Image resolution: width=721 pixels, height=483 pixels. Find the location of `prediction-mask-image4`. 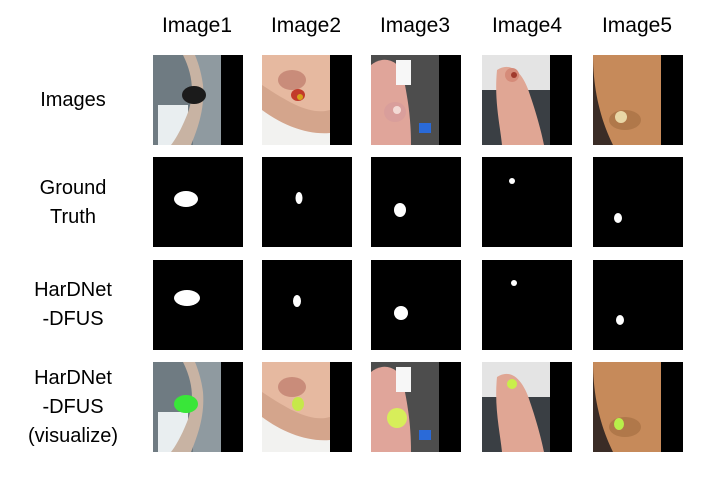

prediction-mask-image4 is located at coordinates (527, 305).